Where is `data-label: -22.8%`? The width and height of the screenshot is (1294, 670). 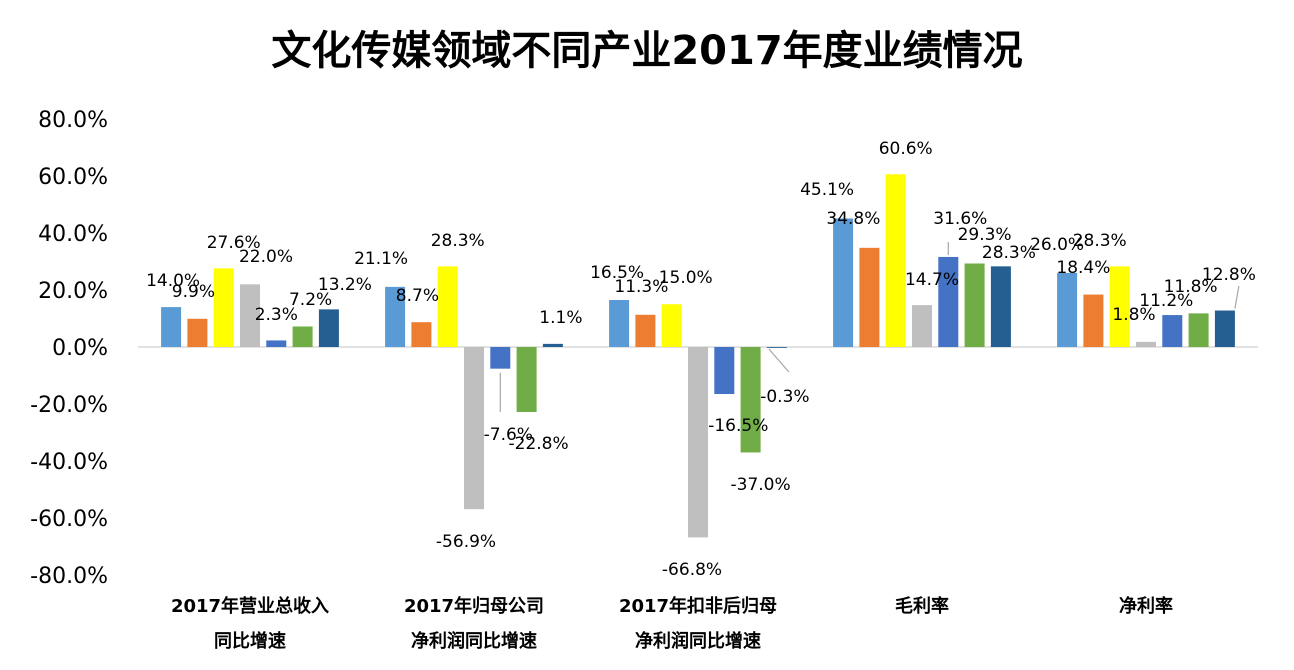 data-label: -22.8% is located at coordinates (539, 444).